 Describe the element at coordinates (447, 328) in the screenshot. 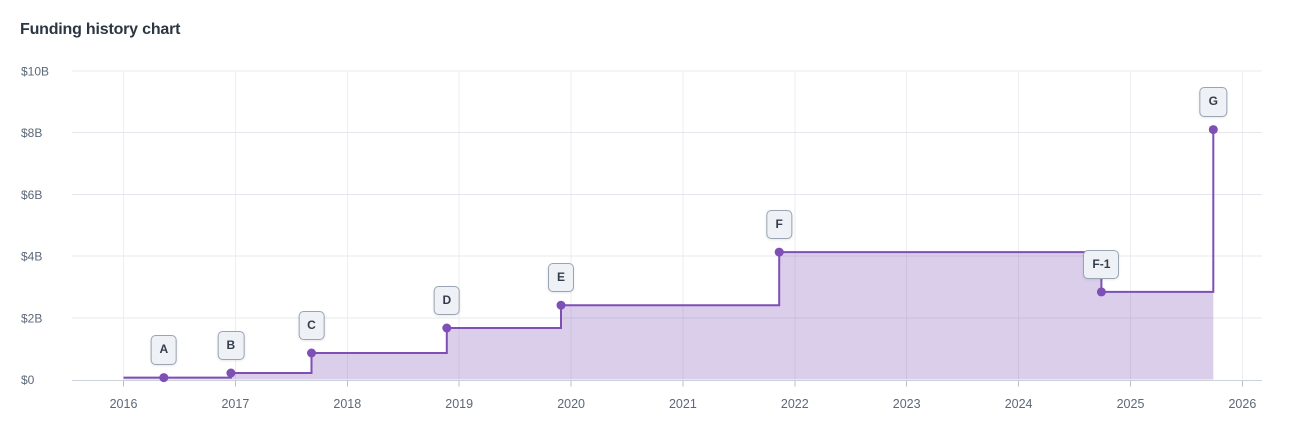

I see `data-point-d` at that location.